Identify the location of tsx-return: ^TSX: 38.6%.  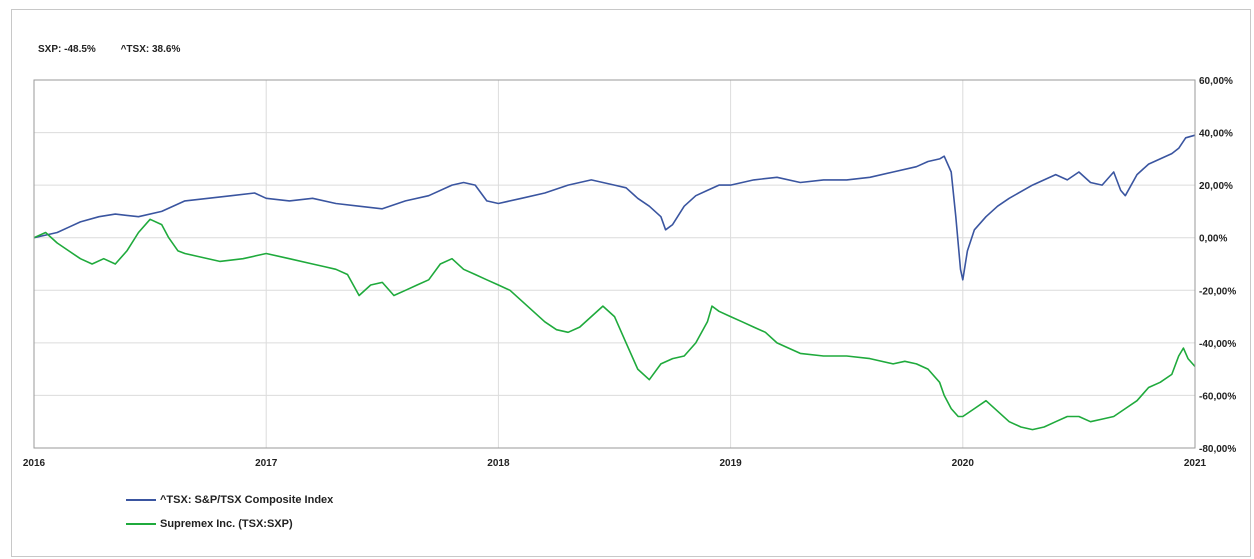
(150, 49).